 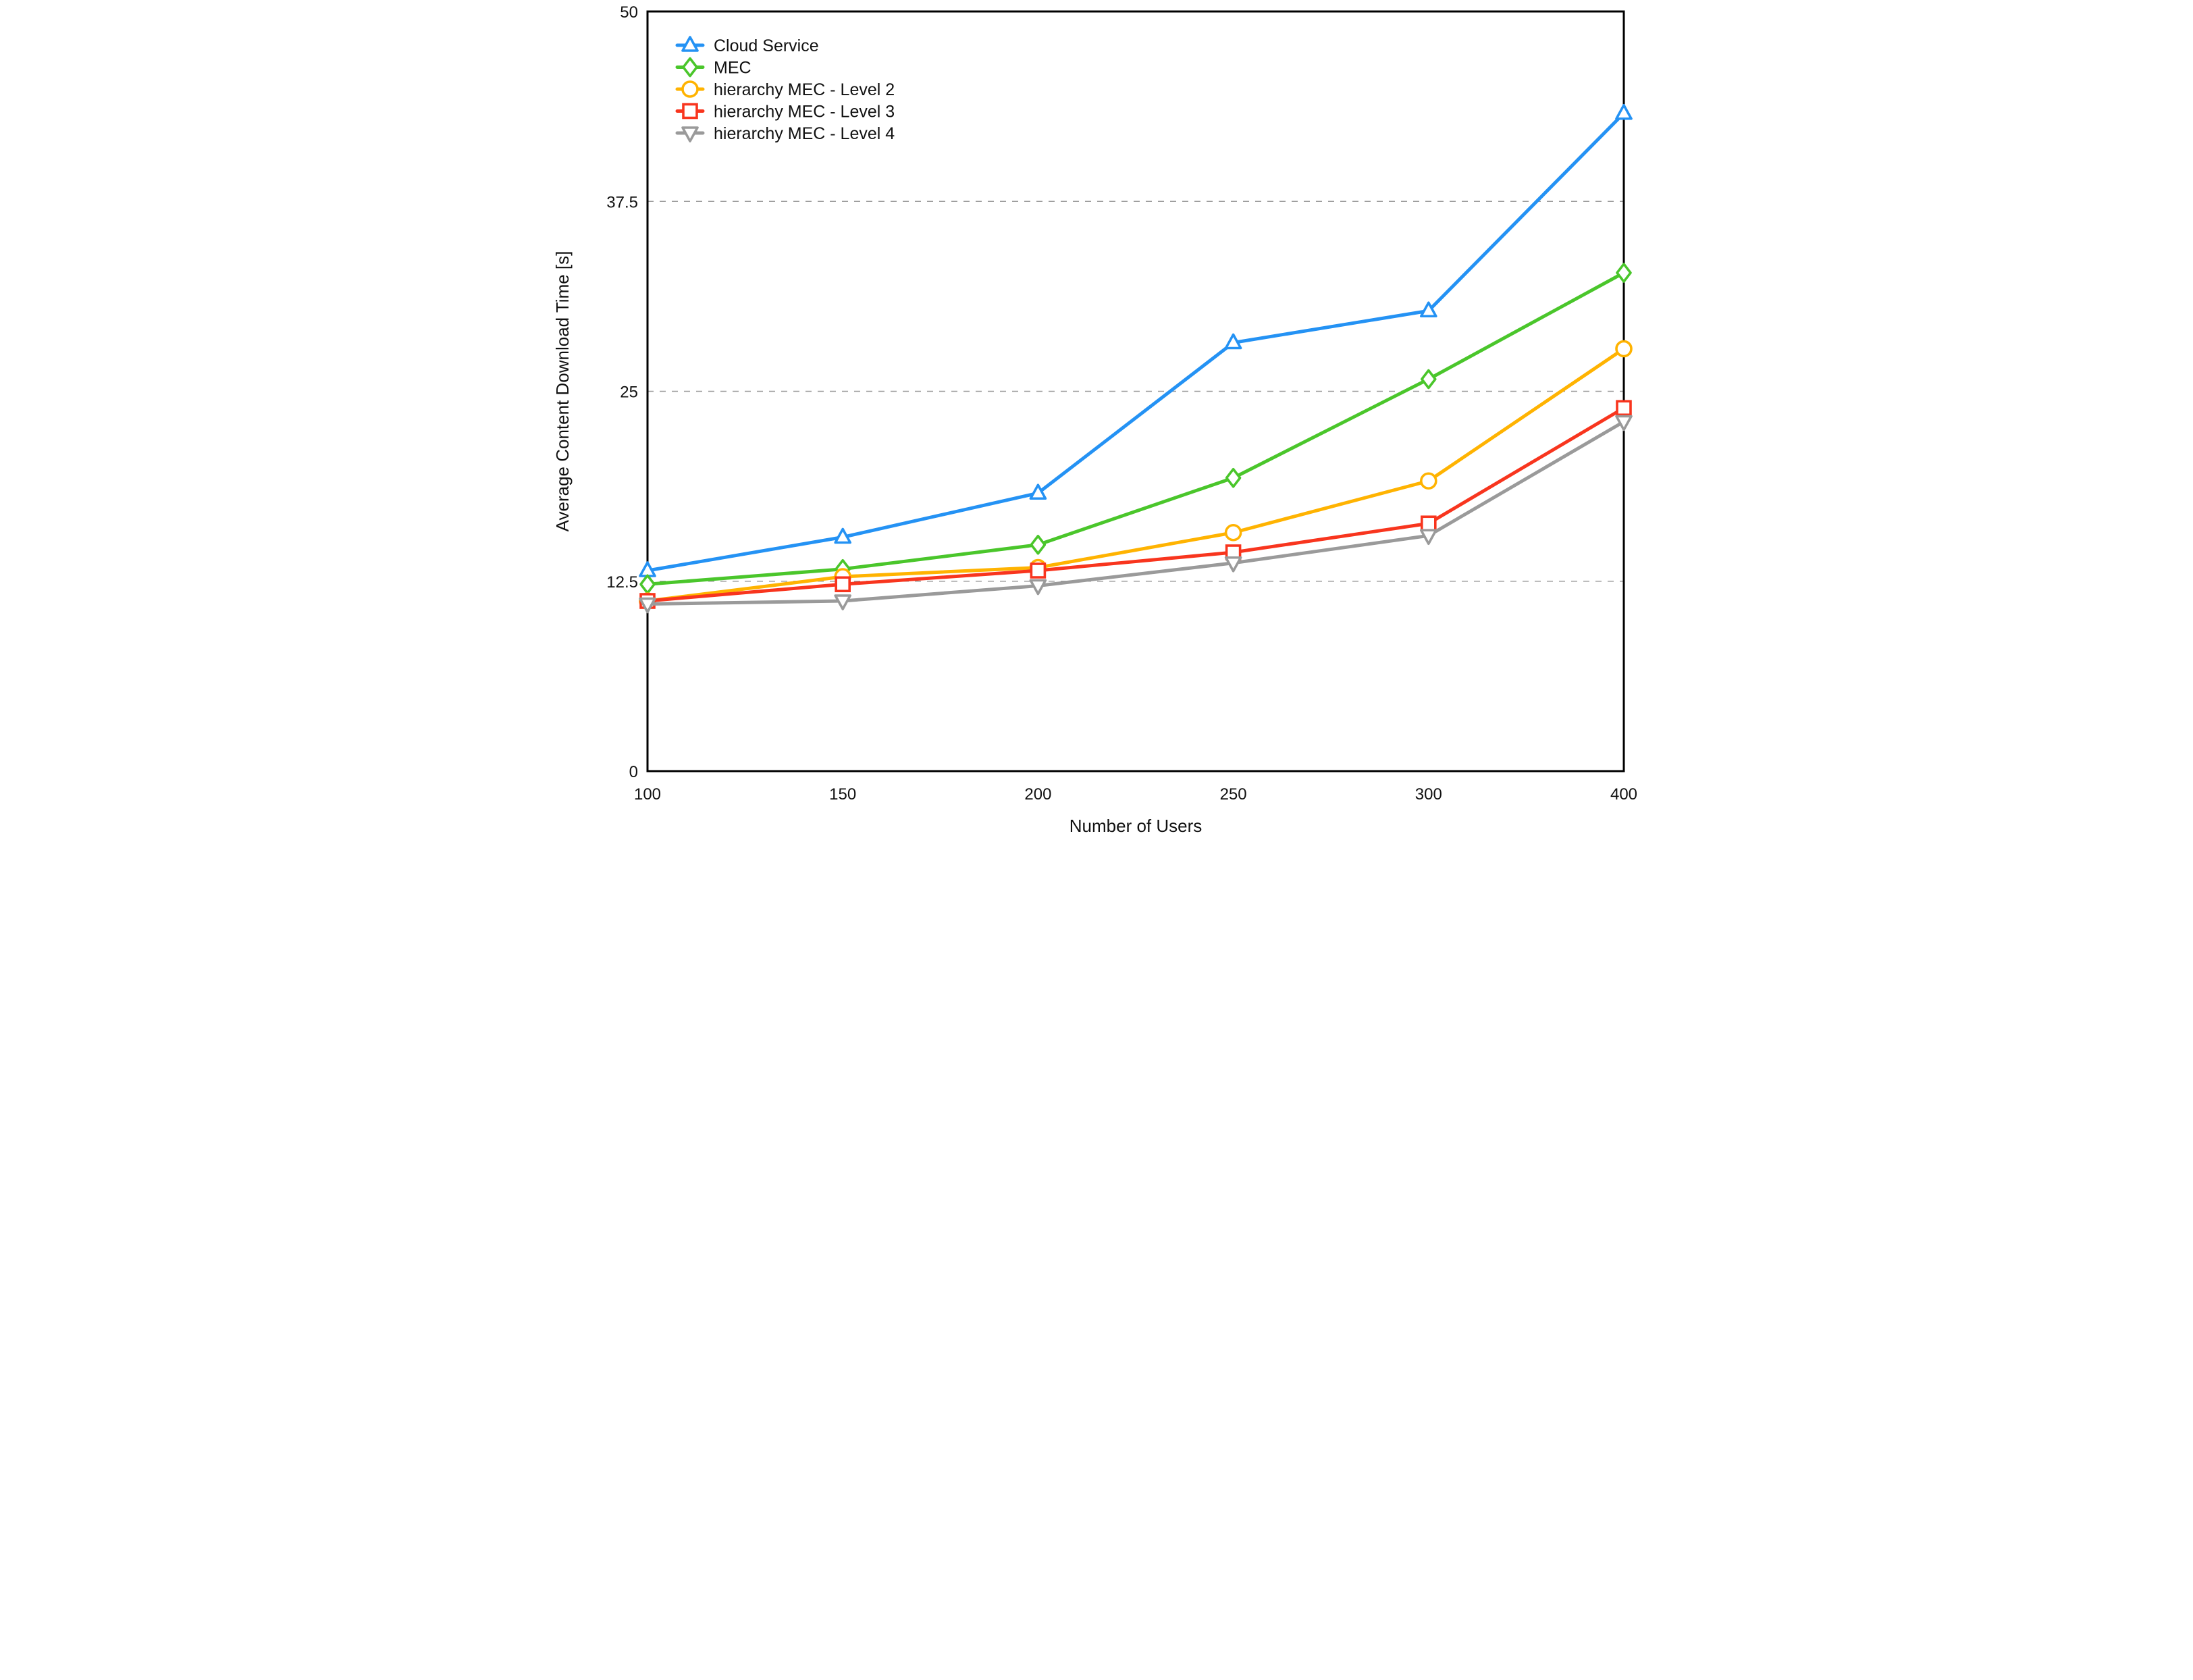 What do you see at coordinates (690, 68) in the screenshot?
I see `legend-diamond-icon` at bounding box center [690, 68].